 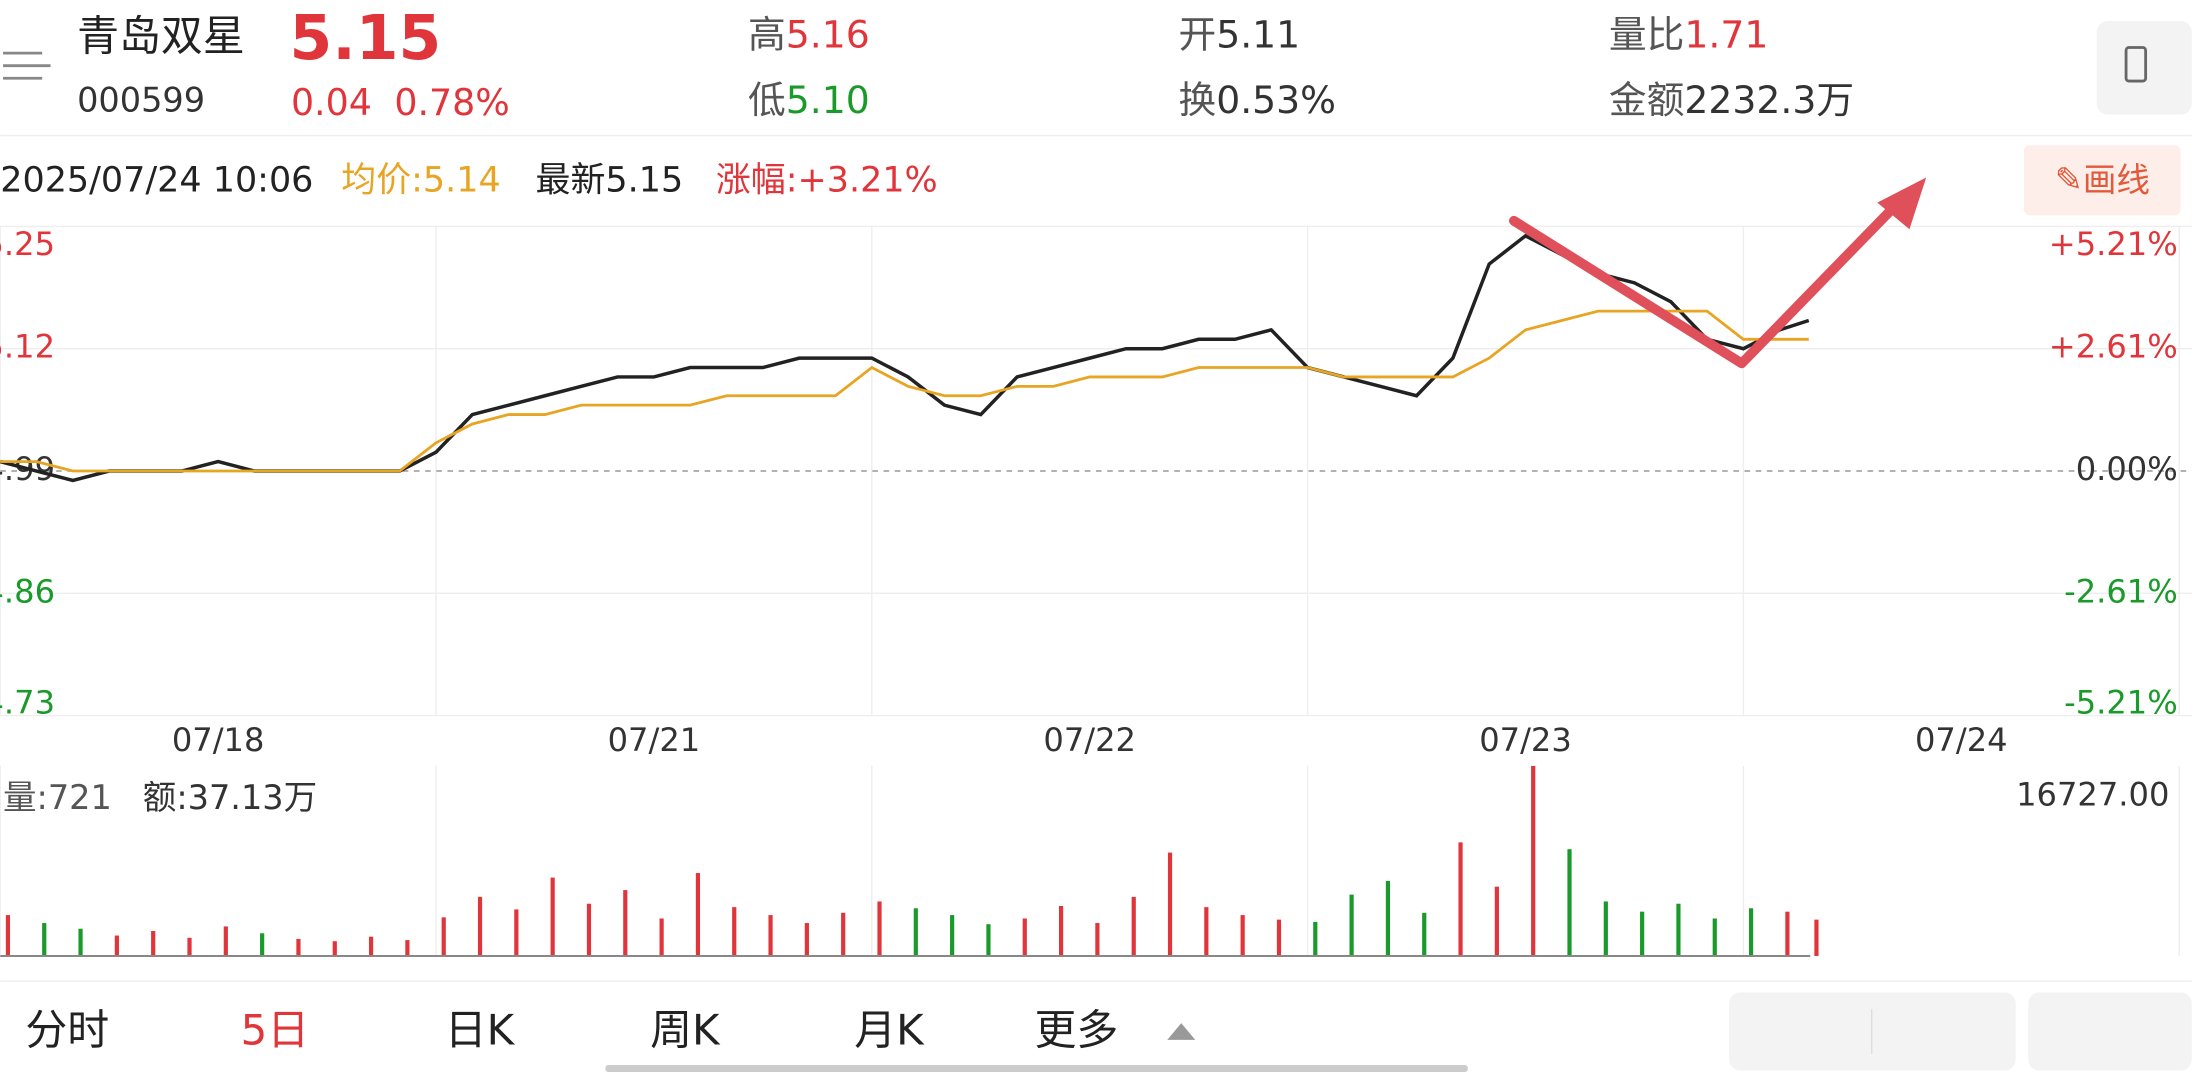 I want to click on tab: 更多, so click(x=1077, y=1029).